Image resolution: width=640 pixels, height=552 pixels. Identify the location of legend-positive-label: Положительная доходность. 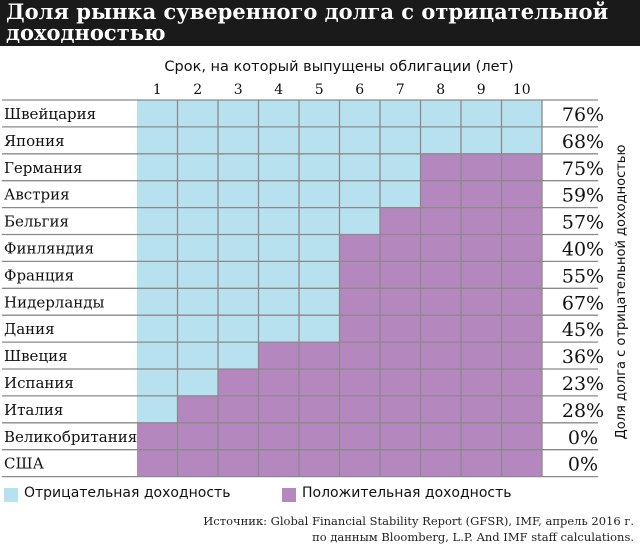
(407, 493).